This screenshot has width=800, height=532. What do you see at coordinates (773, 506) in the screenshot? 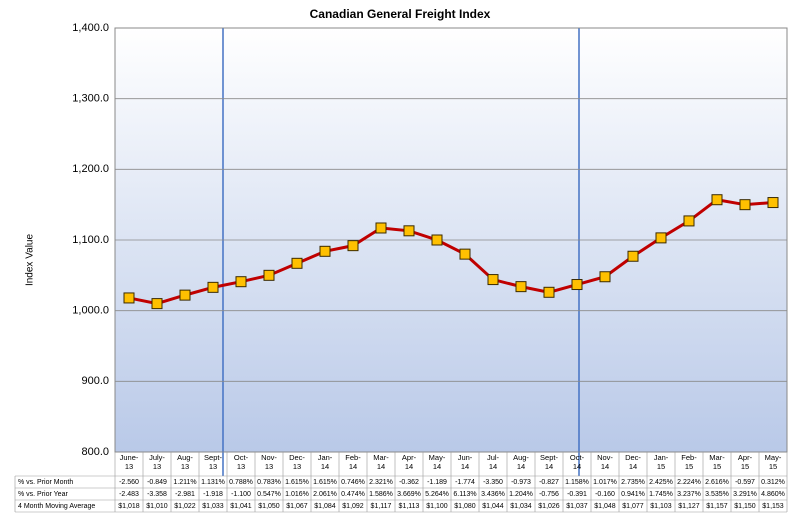
I see `data-label: $1,153` at bounding box center [773, 506].